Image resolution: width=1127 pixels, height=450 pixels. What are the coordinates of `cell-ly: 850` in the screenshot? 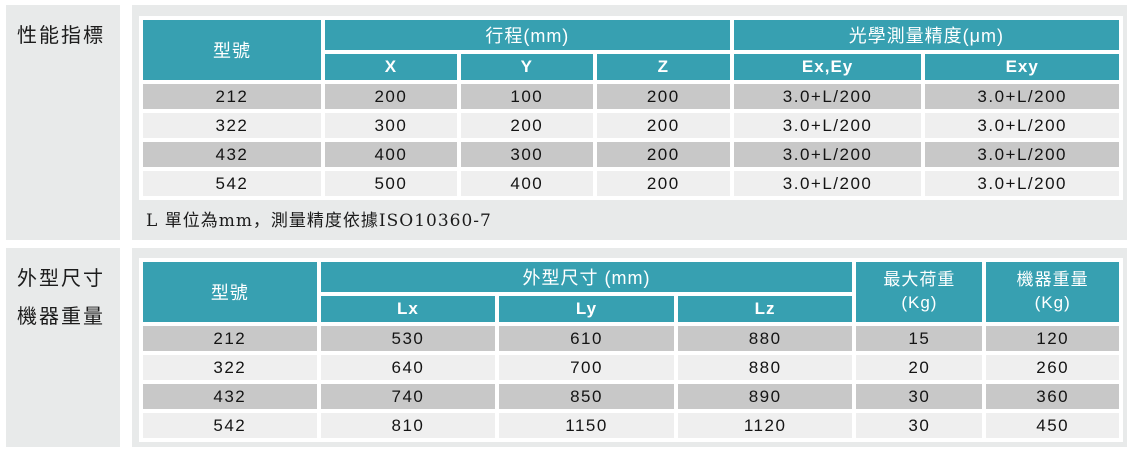 It's located at (586, 396).